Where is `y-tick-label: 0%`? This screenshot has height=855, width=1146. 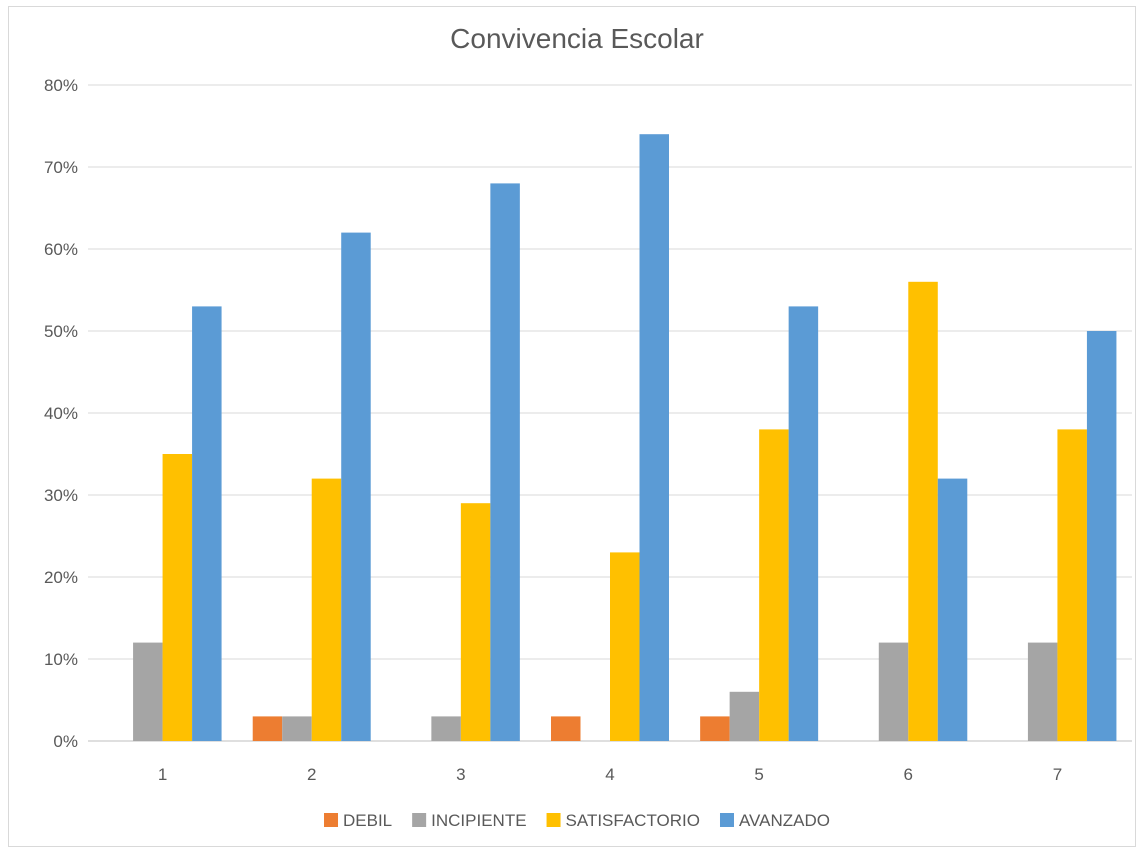 y-tick-label: 0% is located at coordinates (65, 741).